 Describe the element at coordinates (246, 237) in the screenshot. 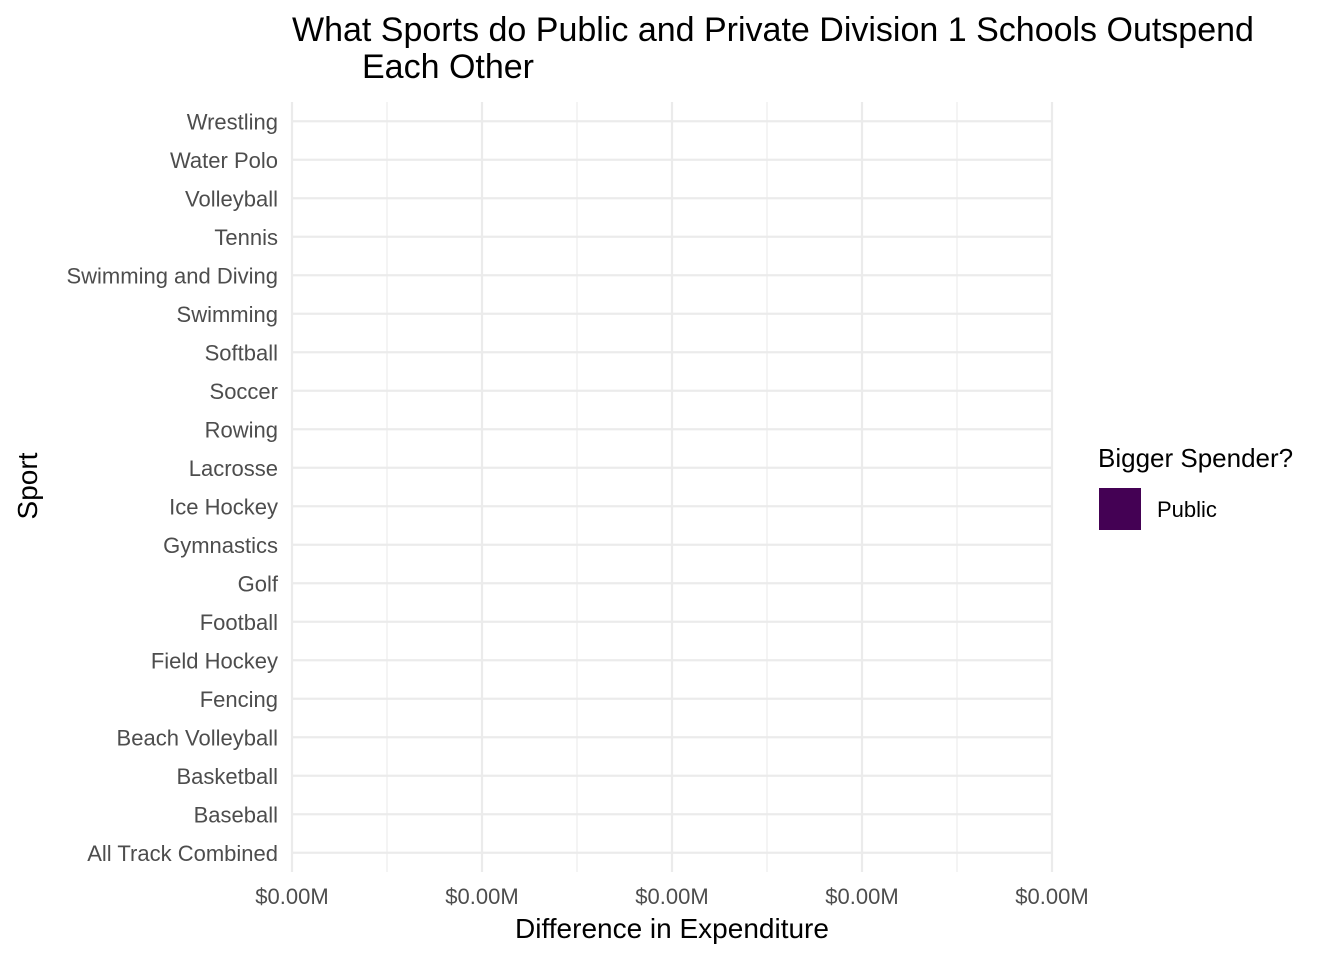

I see `y-tick-label: Tennis` at that location.